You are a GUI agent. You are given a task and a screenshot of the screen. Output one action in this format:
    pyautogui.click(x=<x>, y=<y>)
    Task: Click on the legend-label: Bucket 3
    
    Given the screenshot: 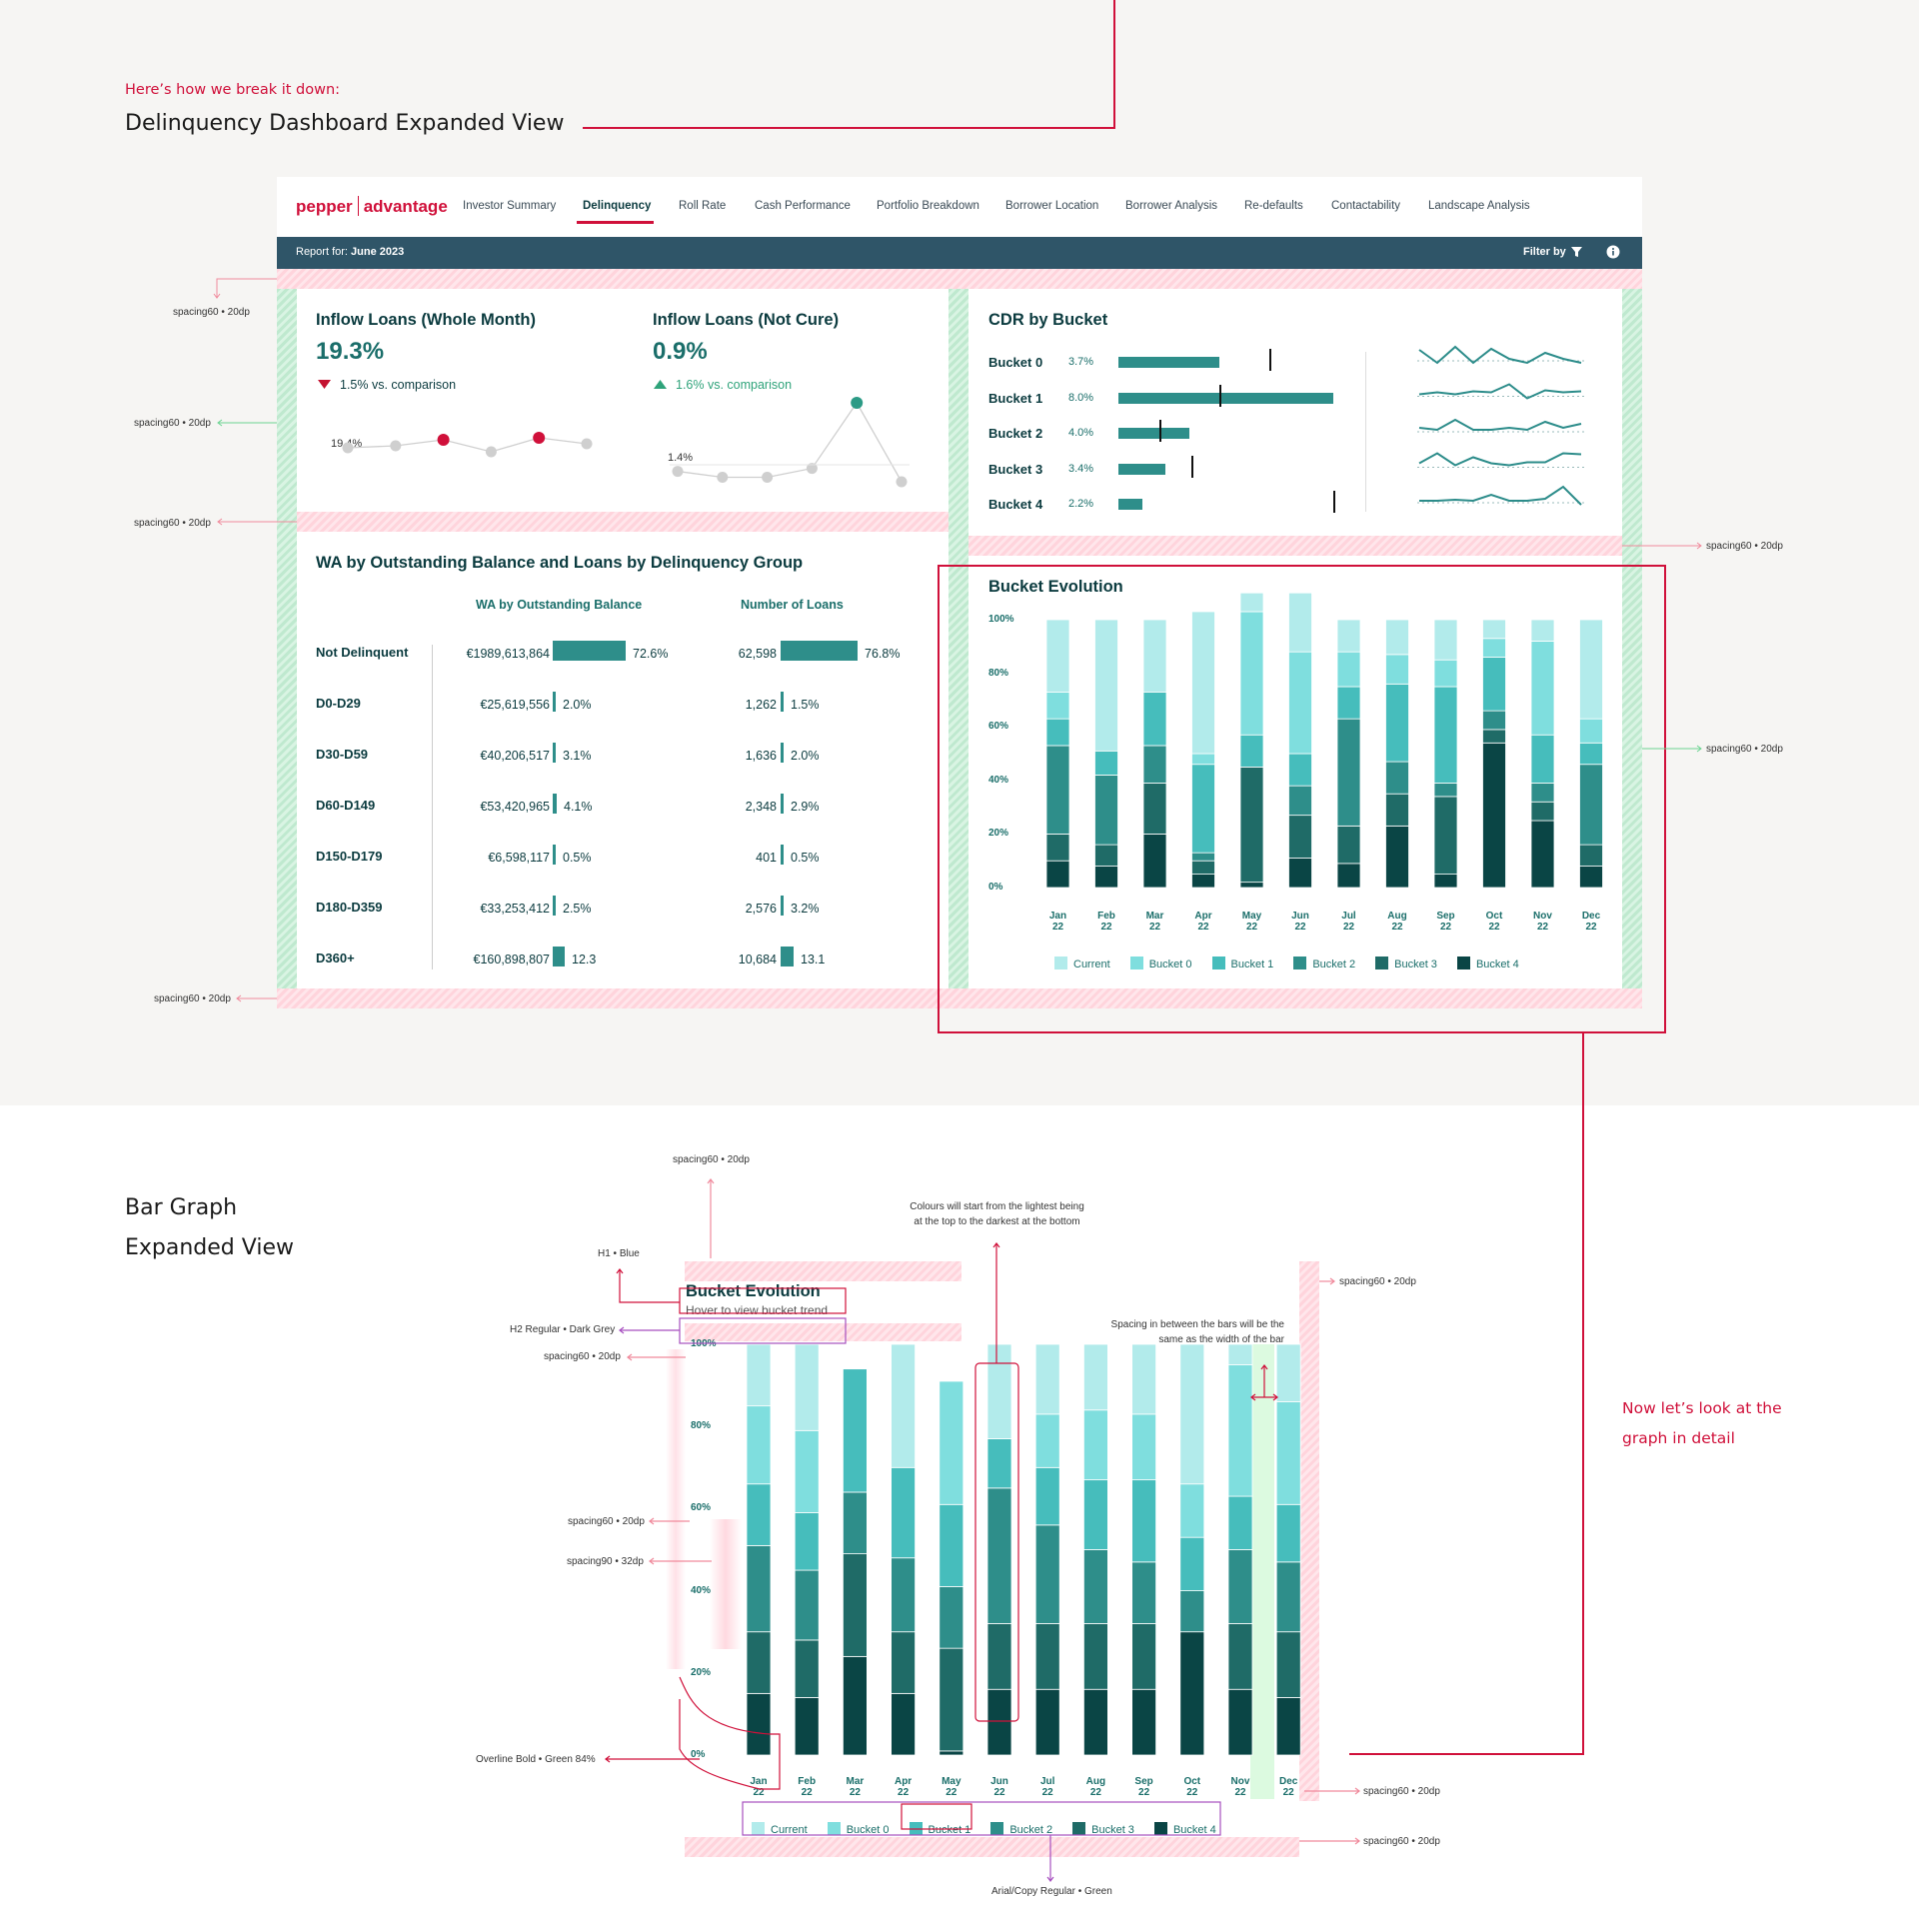 What is the action you would take?
    pyautogui.click(x=1113, y=1830)
    